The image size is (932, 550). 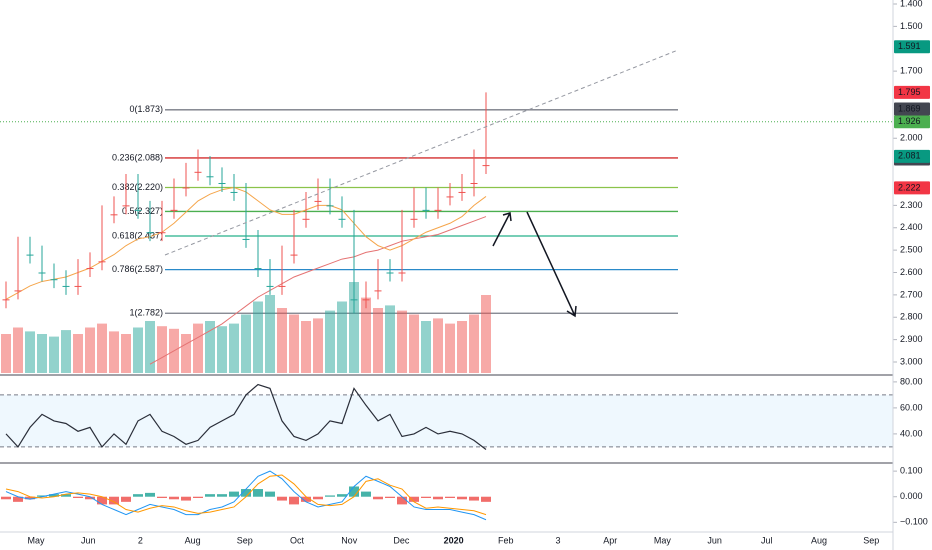 What do you see at coordinates (246, 416) in the screenshot?
I see `rsi-line` at bounding box center [246, 416].